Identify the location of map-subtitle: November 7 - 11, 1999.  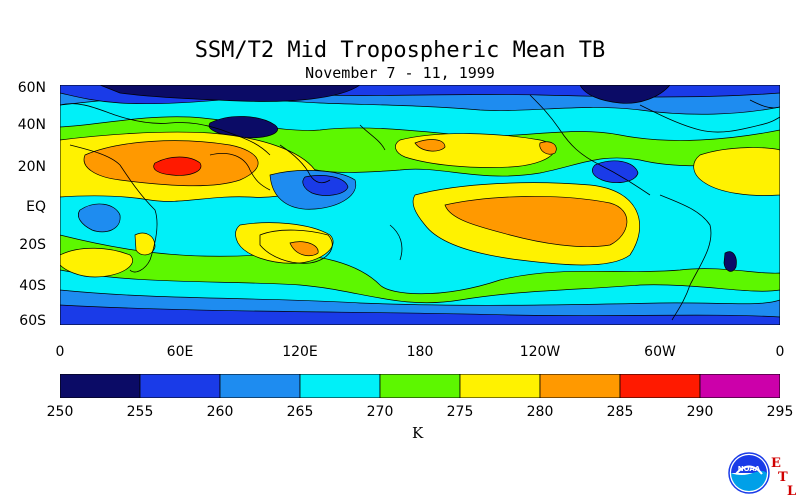
(400, 73).